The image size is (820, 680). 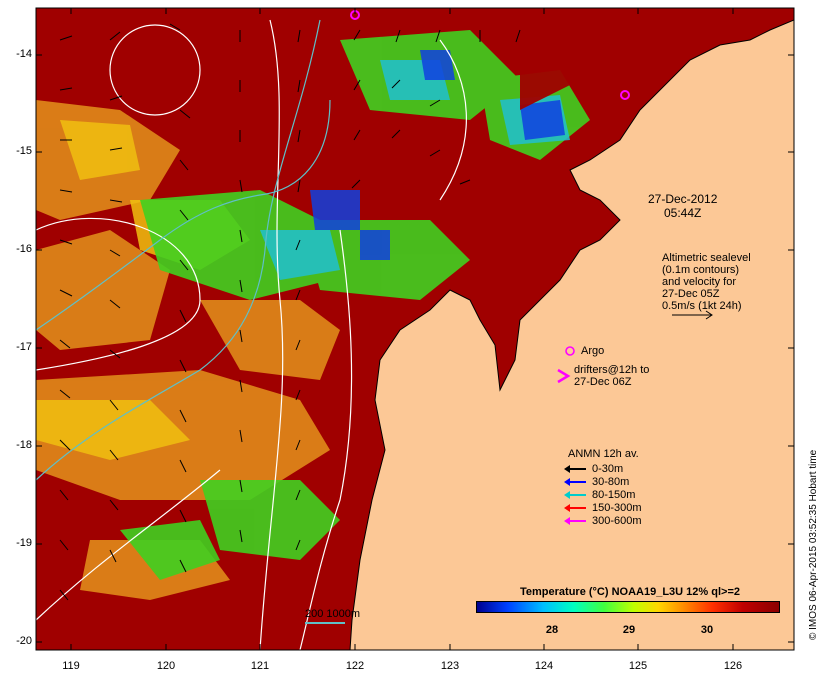 What do you see at coordinates (657, 59) in the screenshot?
I see `sst-coastal-warm` at bounding box center [657, 59].